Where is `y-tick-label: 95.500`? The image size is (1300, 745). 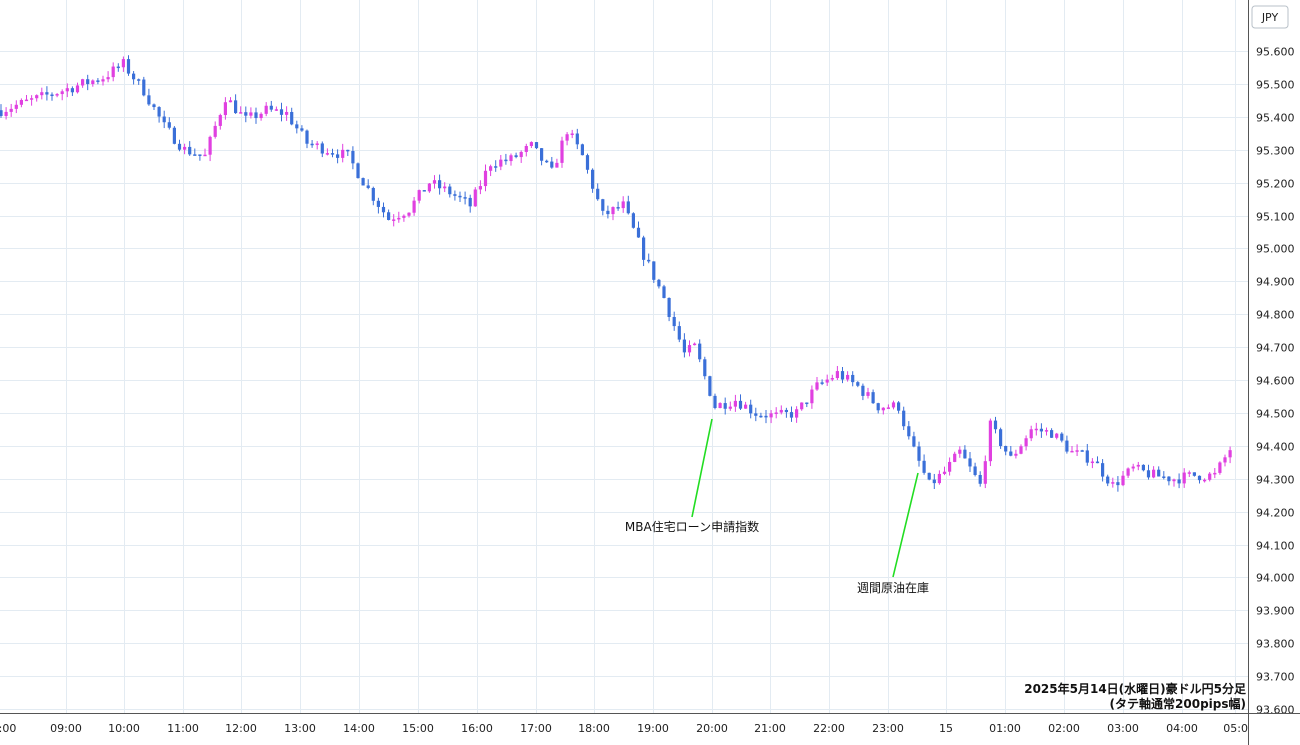
y-tick-label: 95.500 is located at coordinates (1275, 85).